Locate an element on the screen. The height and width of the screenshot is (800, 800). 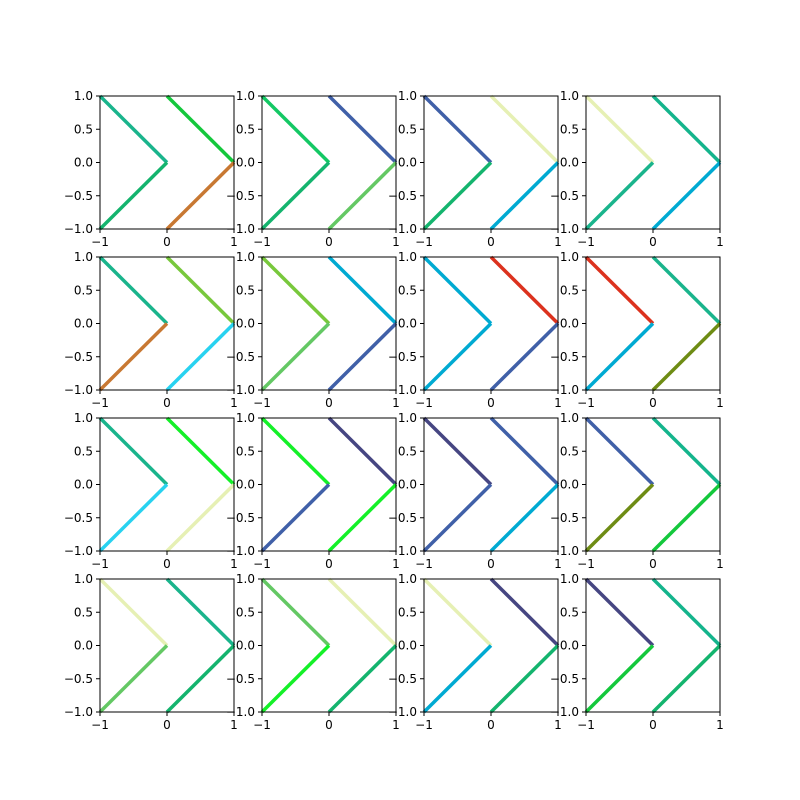
subplot-6: −1 0 1−1.0−0.50.00.51.0 is located at coordinates (313, 330).